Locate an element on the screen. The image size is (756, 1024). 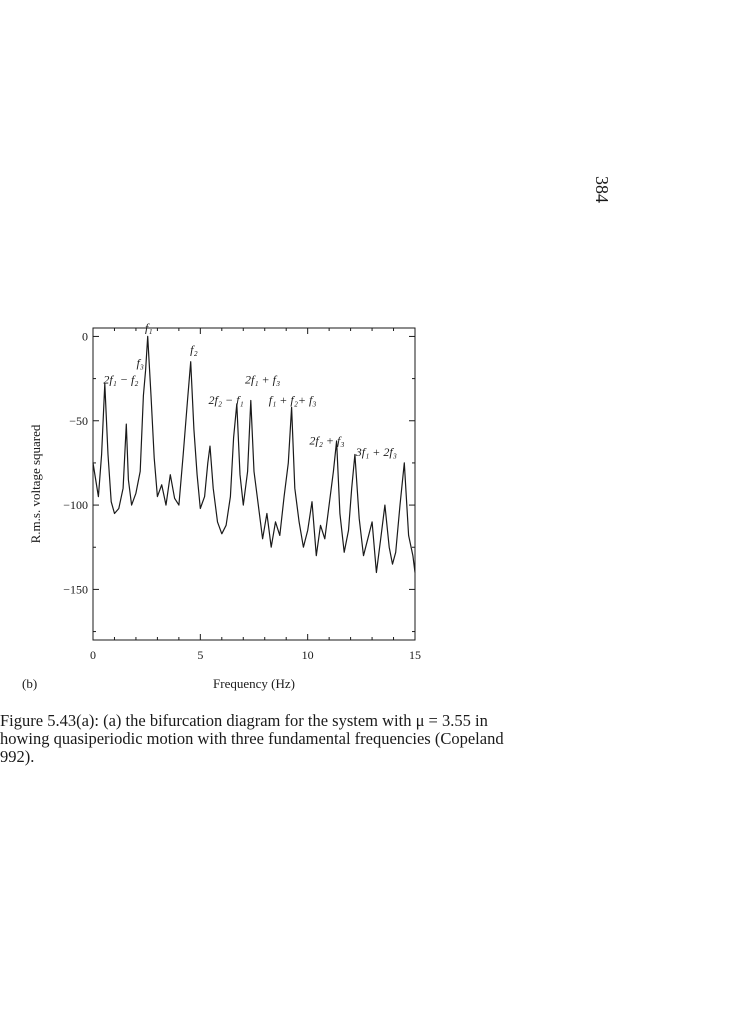
peak-annotation: f₁ is located at coordinates (149, 327).